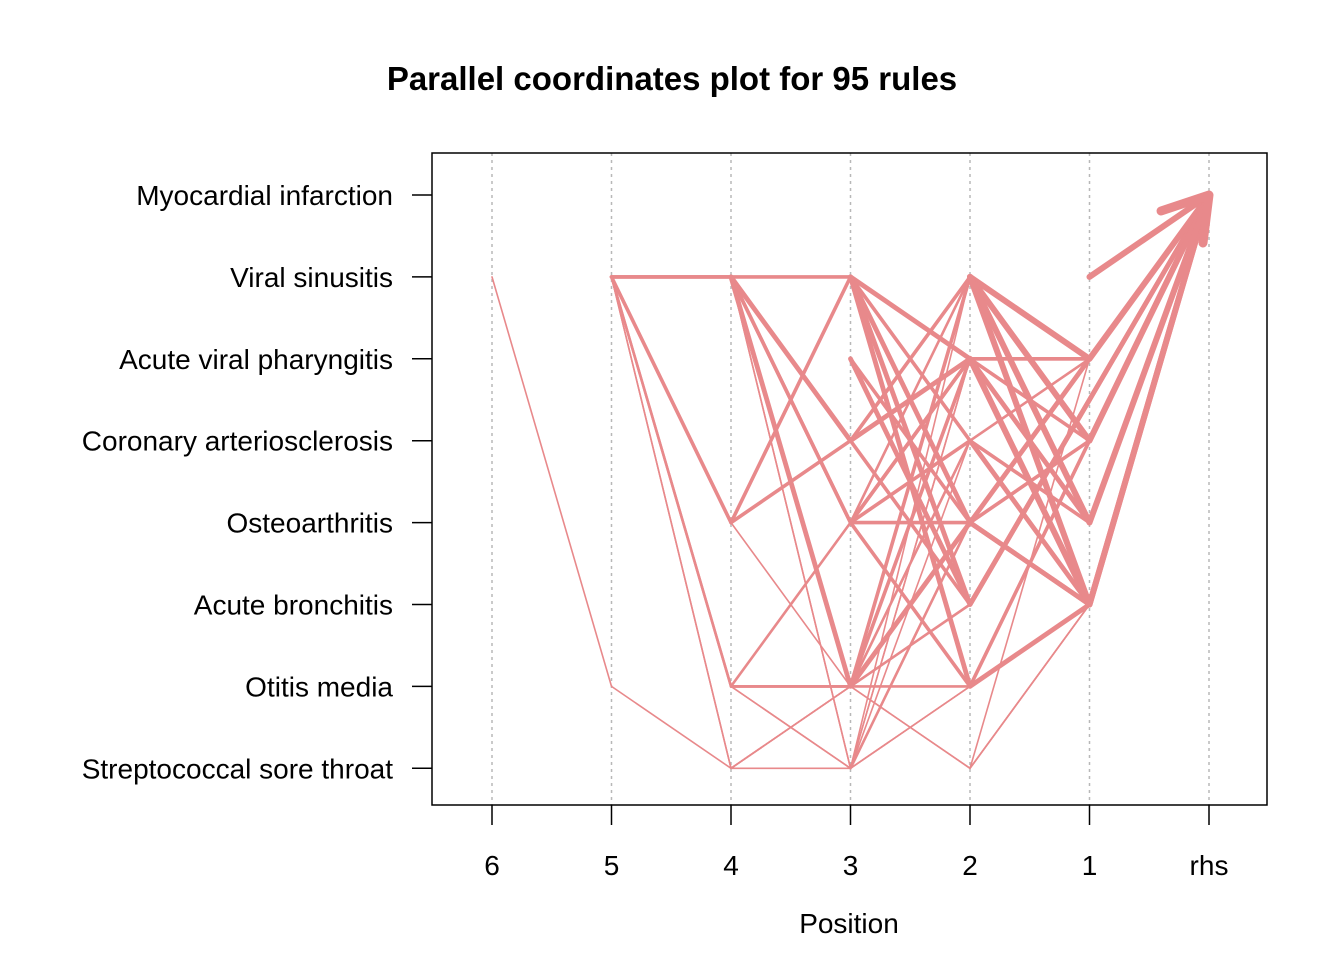 This screenshot has height=960, width=1344. Describe the element at coordinates (970, 865) in the screenshot. I see `x-tick-label: 2` at that location.